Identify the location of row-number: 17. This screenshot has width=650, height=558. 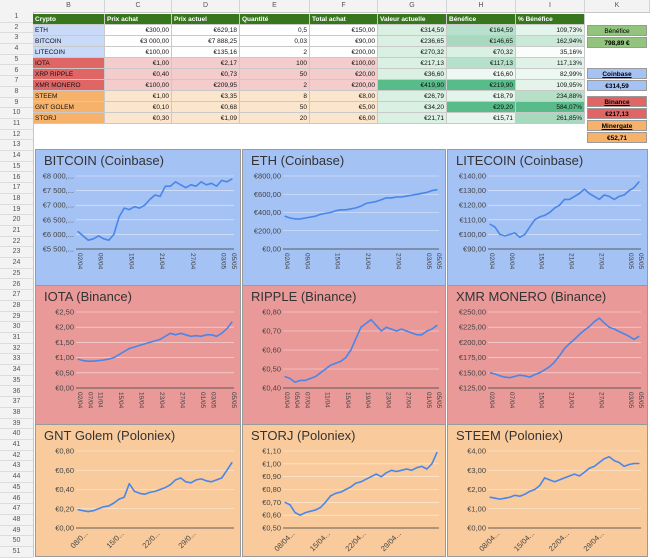
(16, 188).